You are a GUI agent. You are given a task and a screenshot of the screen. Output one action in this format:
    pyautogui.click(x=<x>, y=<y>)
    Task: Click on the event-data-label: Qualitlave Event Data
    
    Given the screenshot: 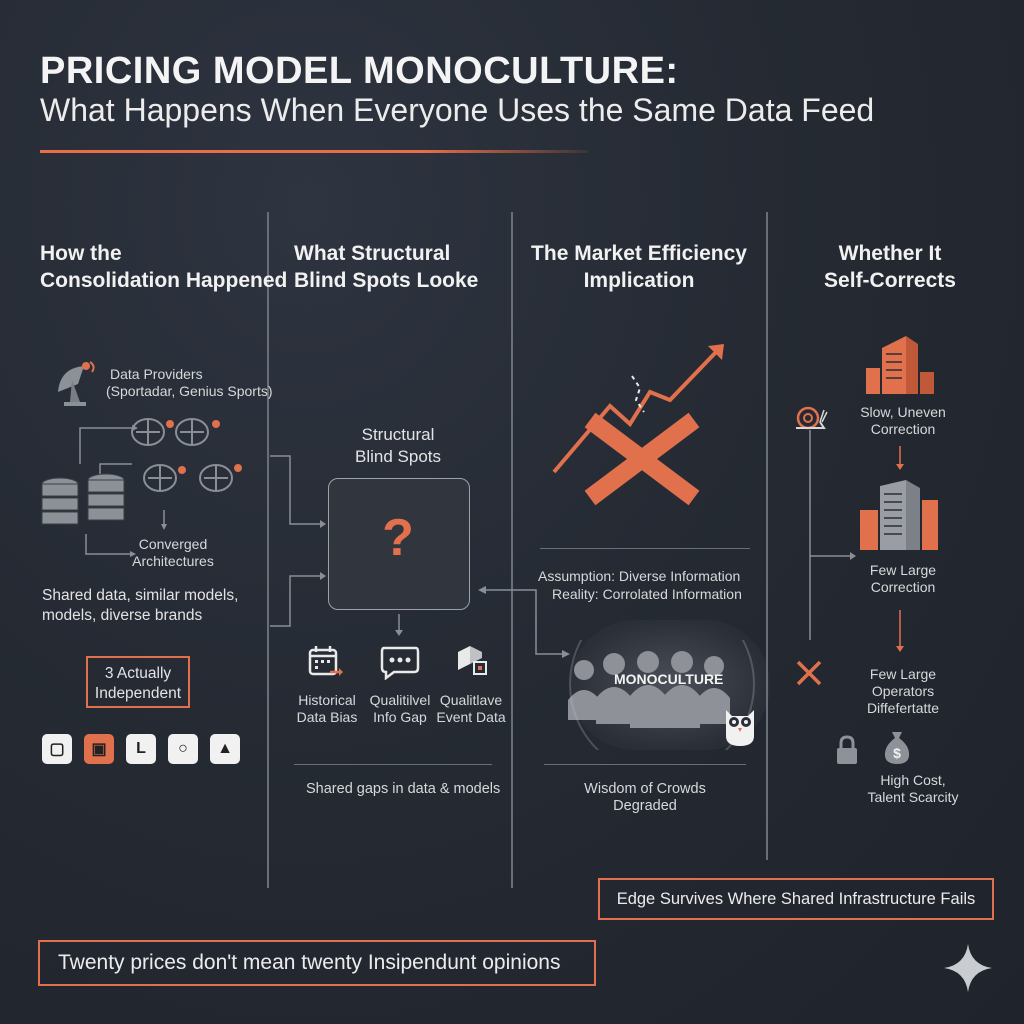 What is the action you would take?
    pyautogui.click(x=471, y=708)
    